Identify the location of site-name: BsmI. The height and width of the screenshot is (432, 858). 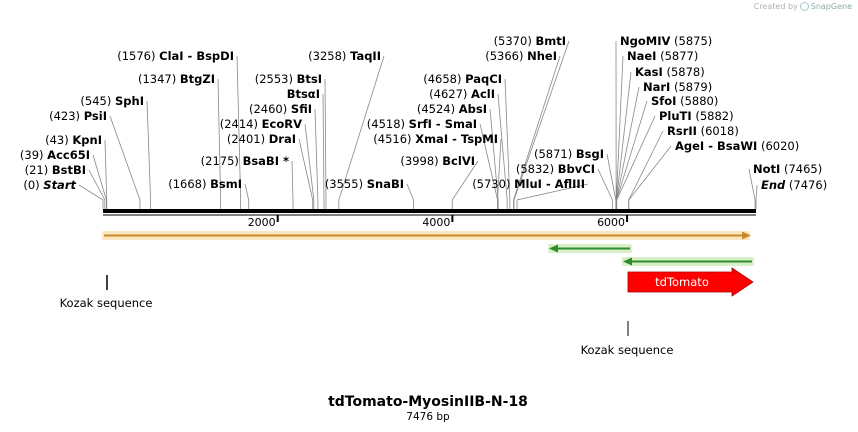
(226, 184).